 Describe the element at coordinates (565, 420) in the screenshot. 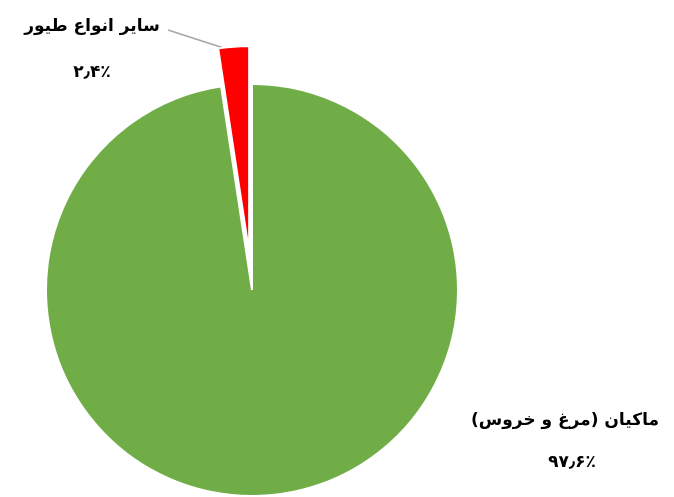

I see `slice-label: ماکیان (مرغ و خروس)` at that location.